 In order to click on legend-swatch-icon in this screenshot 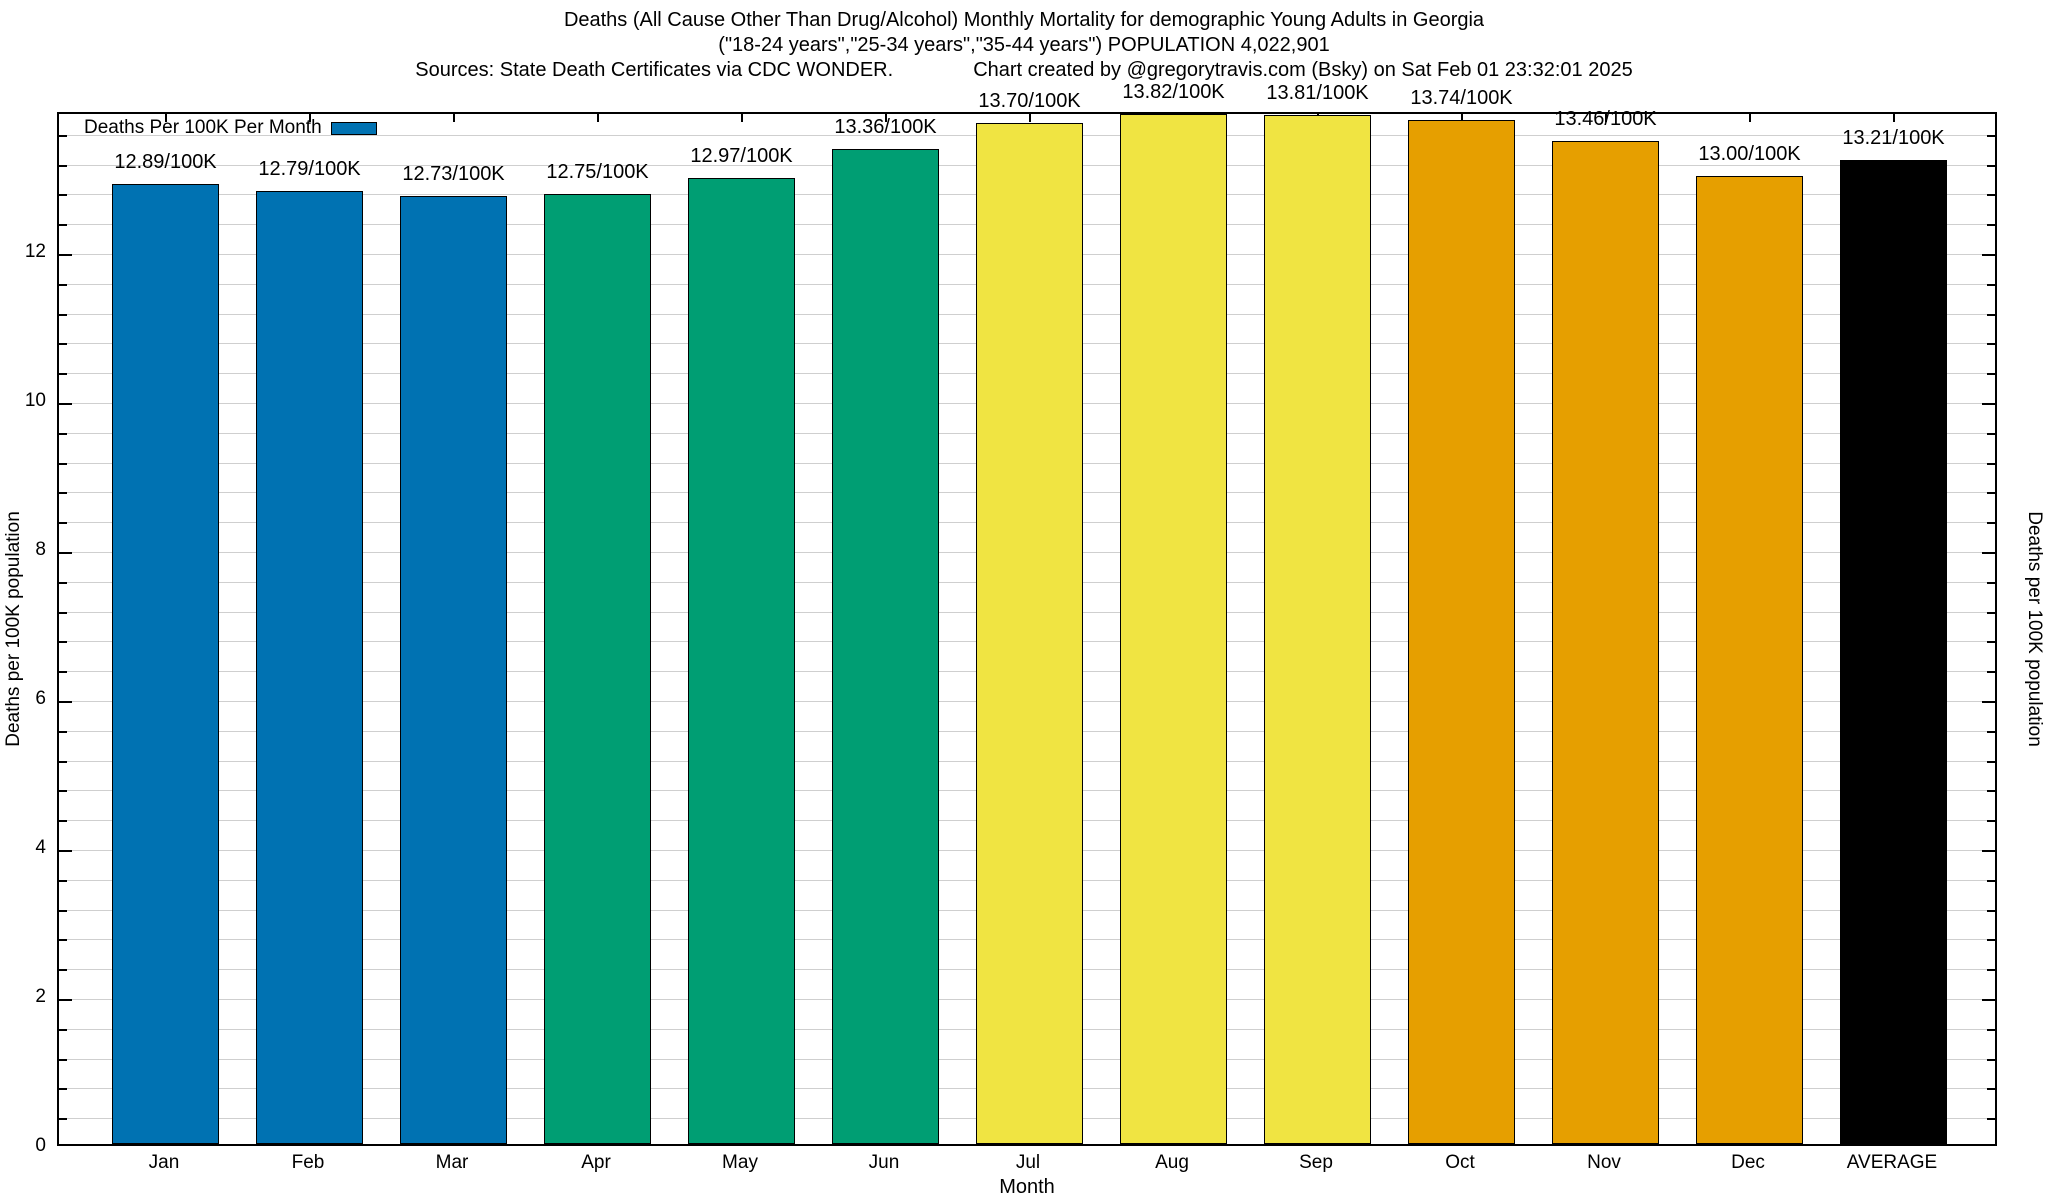, I will do `click(353, 128)`.